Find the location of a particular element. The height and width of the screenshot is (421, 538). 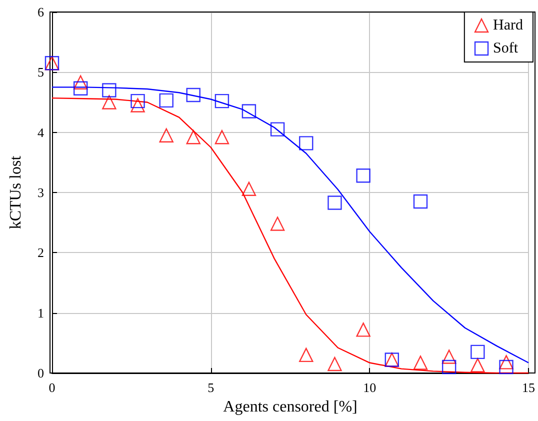

y-tick-label: 2 is located at coordinates (41, 252).